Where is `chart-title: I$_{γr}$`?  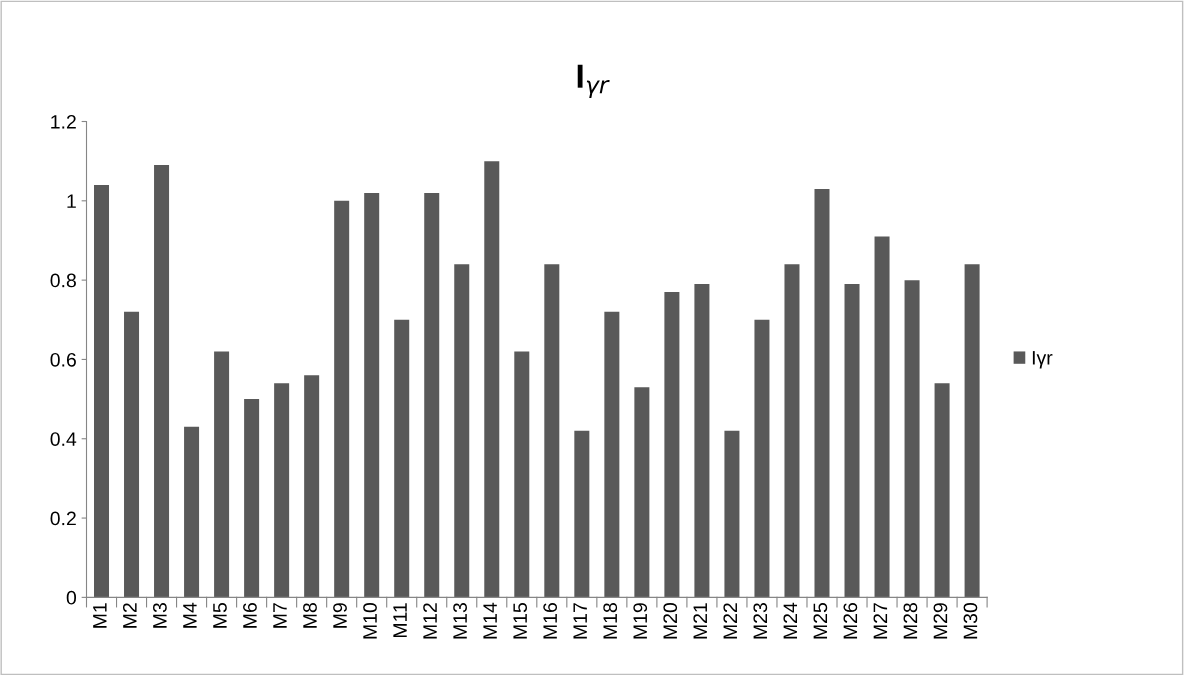 chart-title: I$_{γr}$ is located at coordinates (593, 81).